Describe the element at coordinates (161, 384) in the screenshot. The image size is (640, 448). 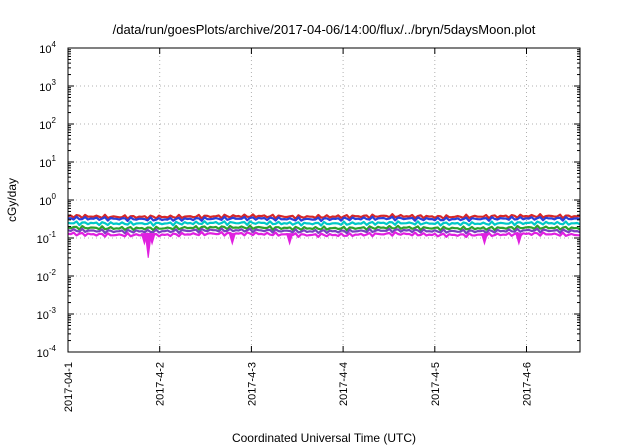
I see `x-tick-label: 2017-4-2` at that location.